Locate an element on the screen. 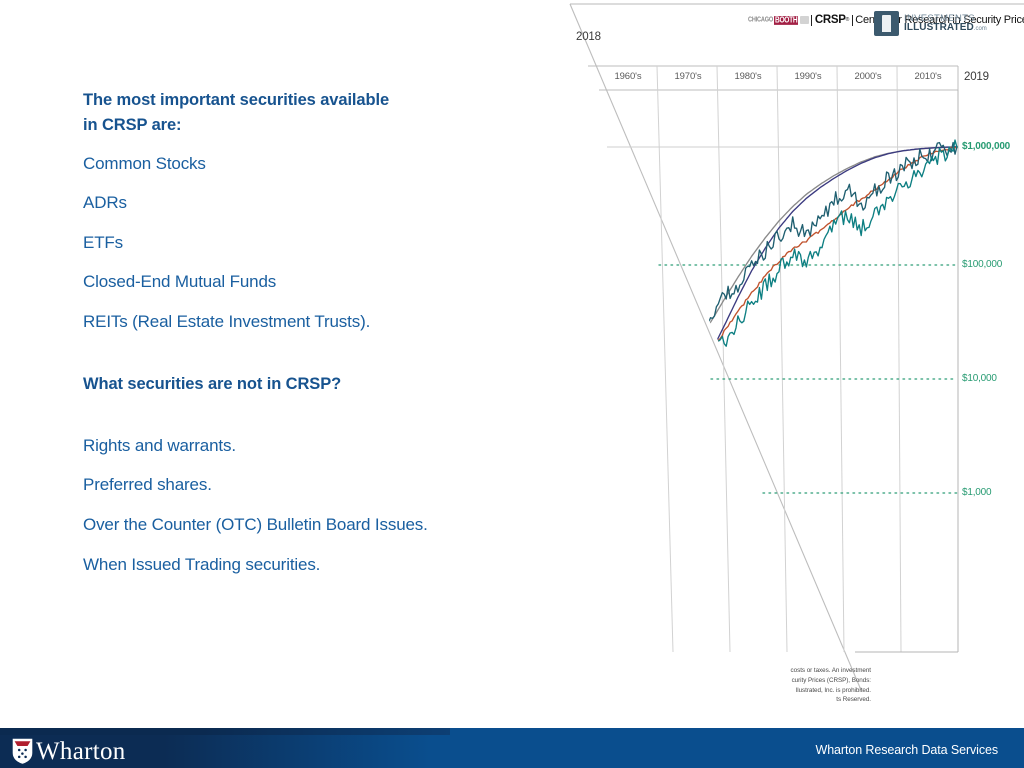 The height and width of the screenshot is (768, 1024). decade-label-2000s: 2000's is located at coordinates (868, 76).